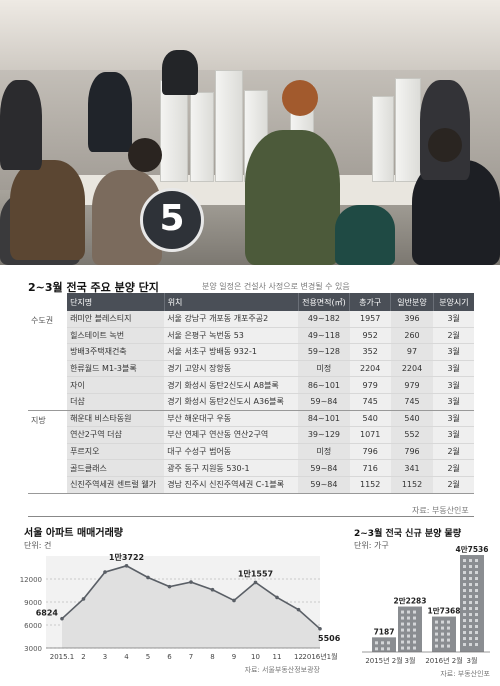  Describe the element at coordinates (116, 352) in the screenshot. I see `table-cell: 방배3주택재건축` at that location.